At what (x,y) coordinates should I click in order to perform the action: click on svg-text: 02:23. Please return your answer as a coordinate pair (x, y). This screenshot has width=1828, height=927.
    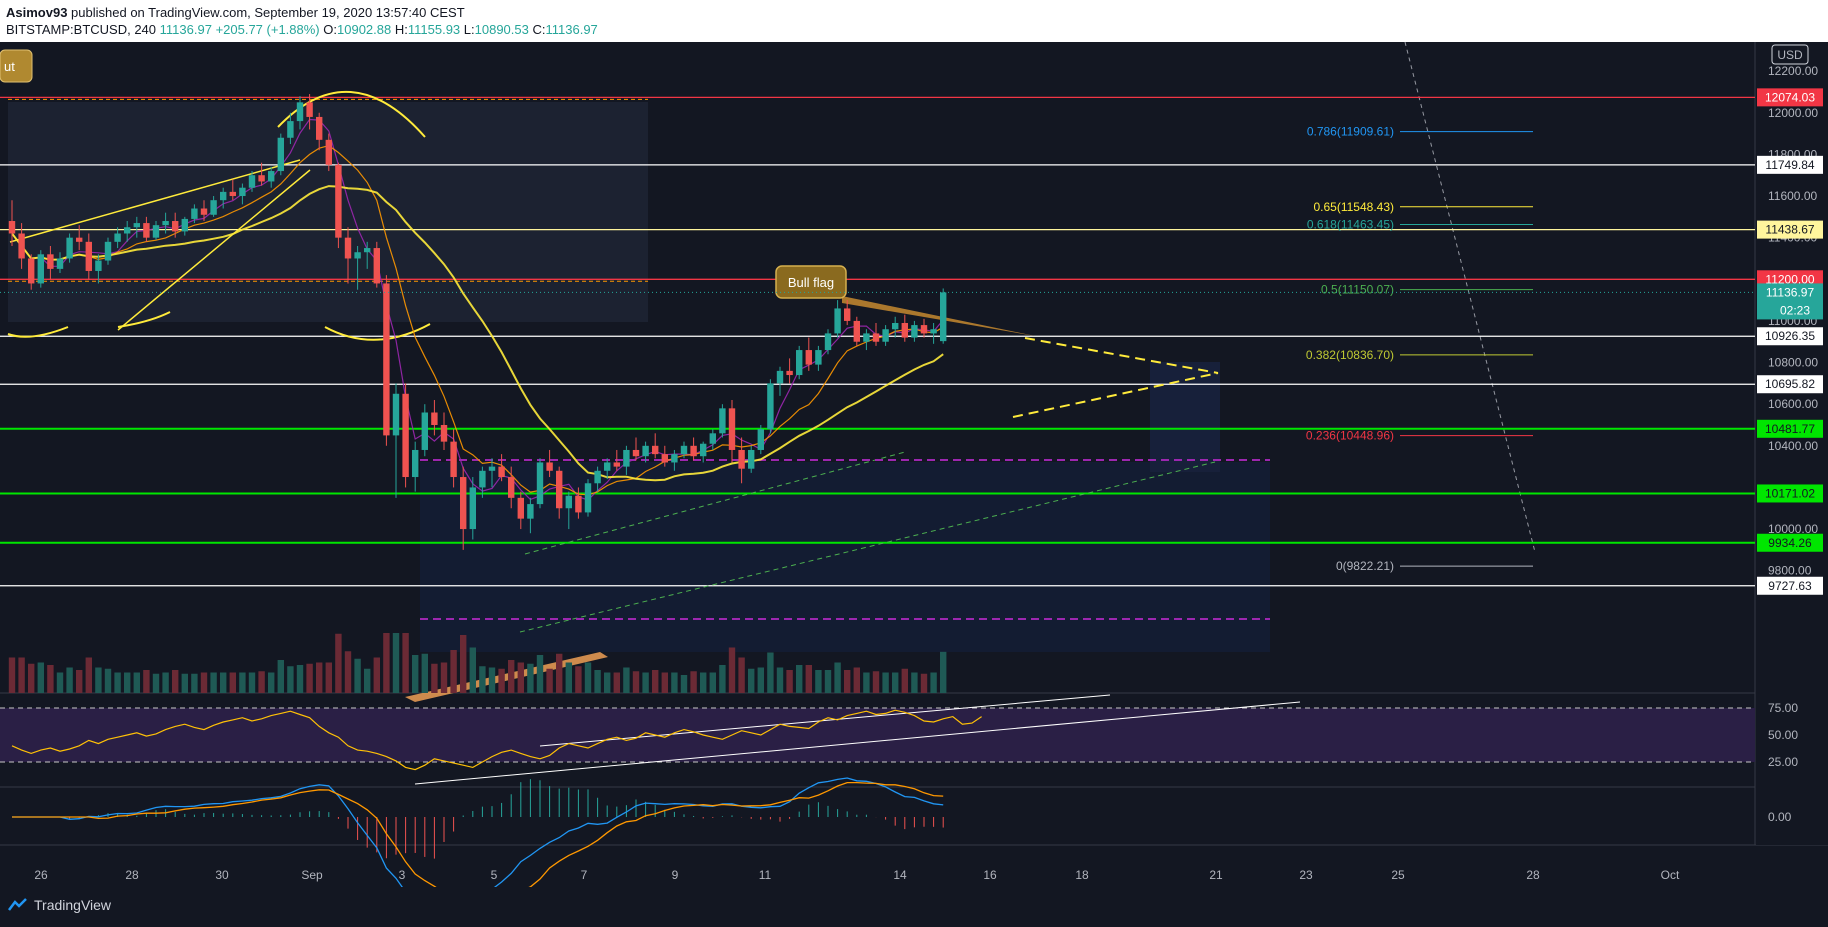
    Looking at the image, I should click on (1795, 310).